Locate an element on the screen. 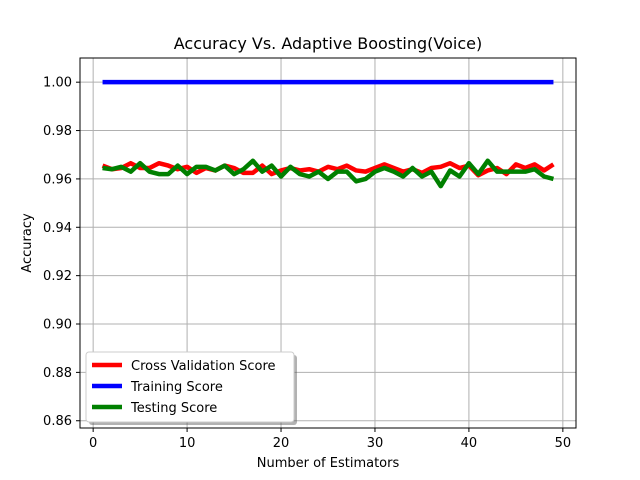 The width and height of the screenshot is (640, 480). chart-title: Accuracy Vs. Adaptive Boosting(Voice) is located at coordinates (328, 43).